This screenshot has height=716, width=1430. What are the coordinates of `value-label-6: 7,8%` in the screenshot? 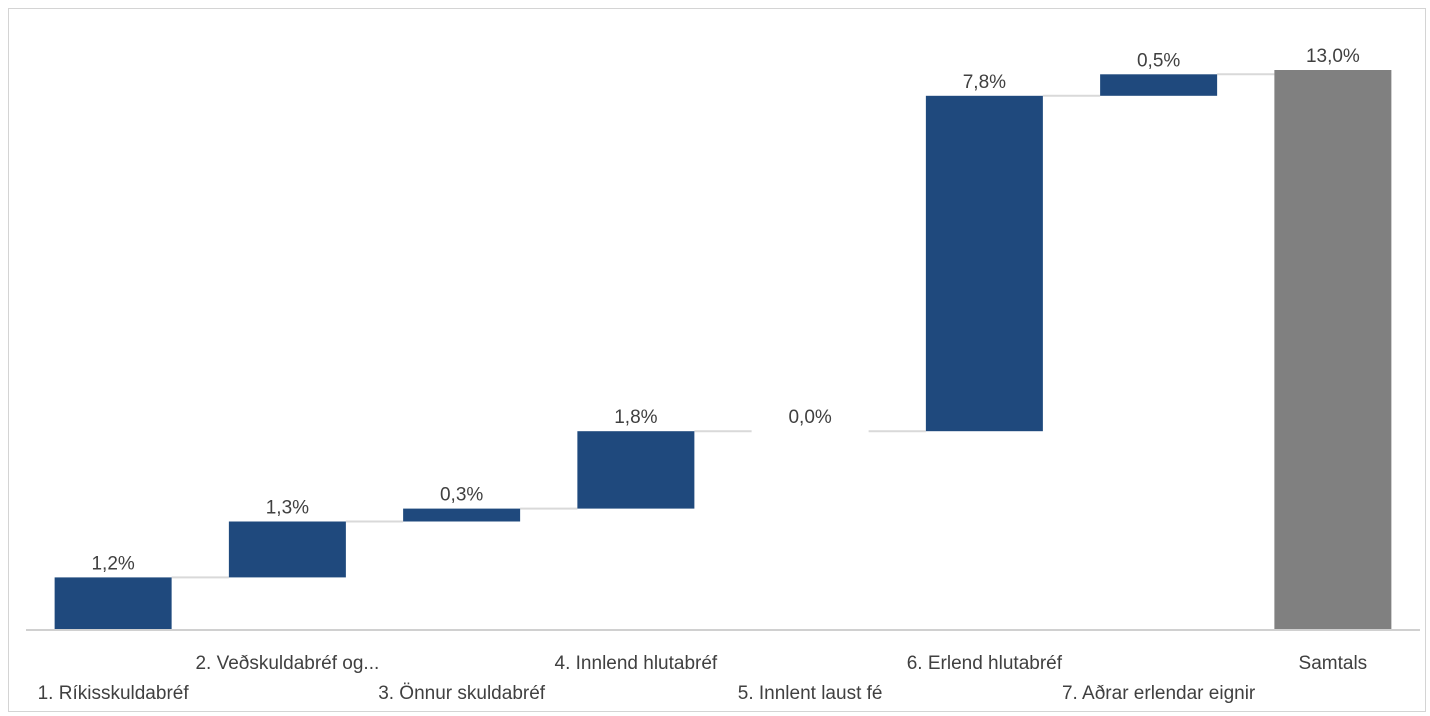 It's located at (984, 82).